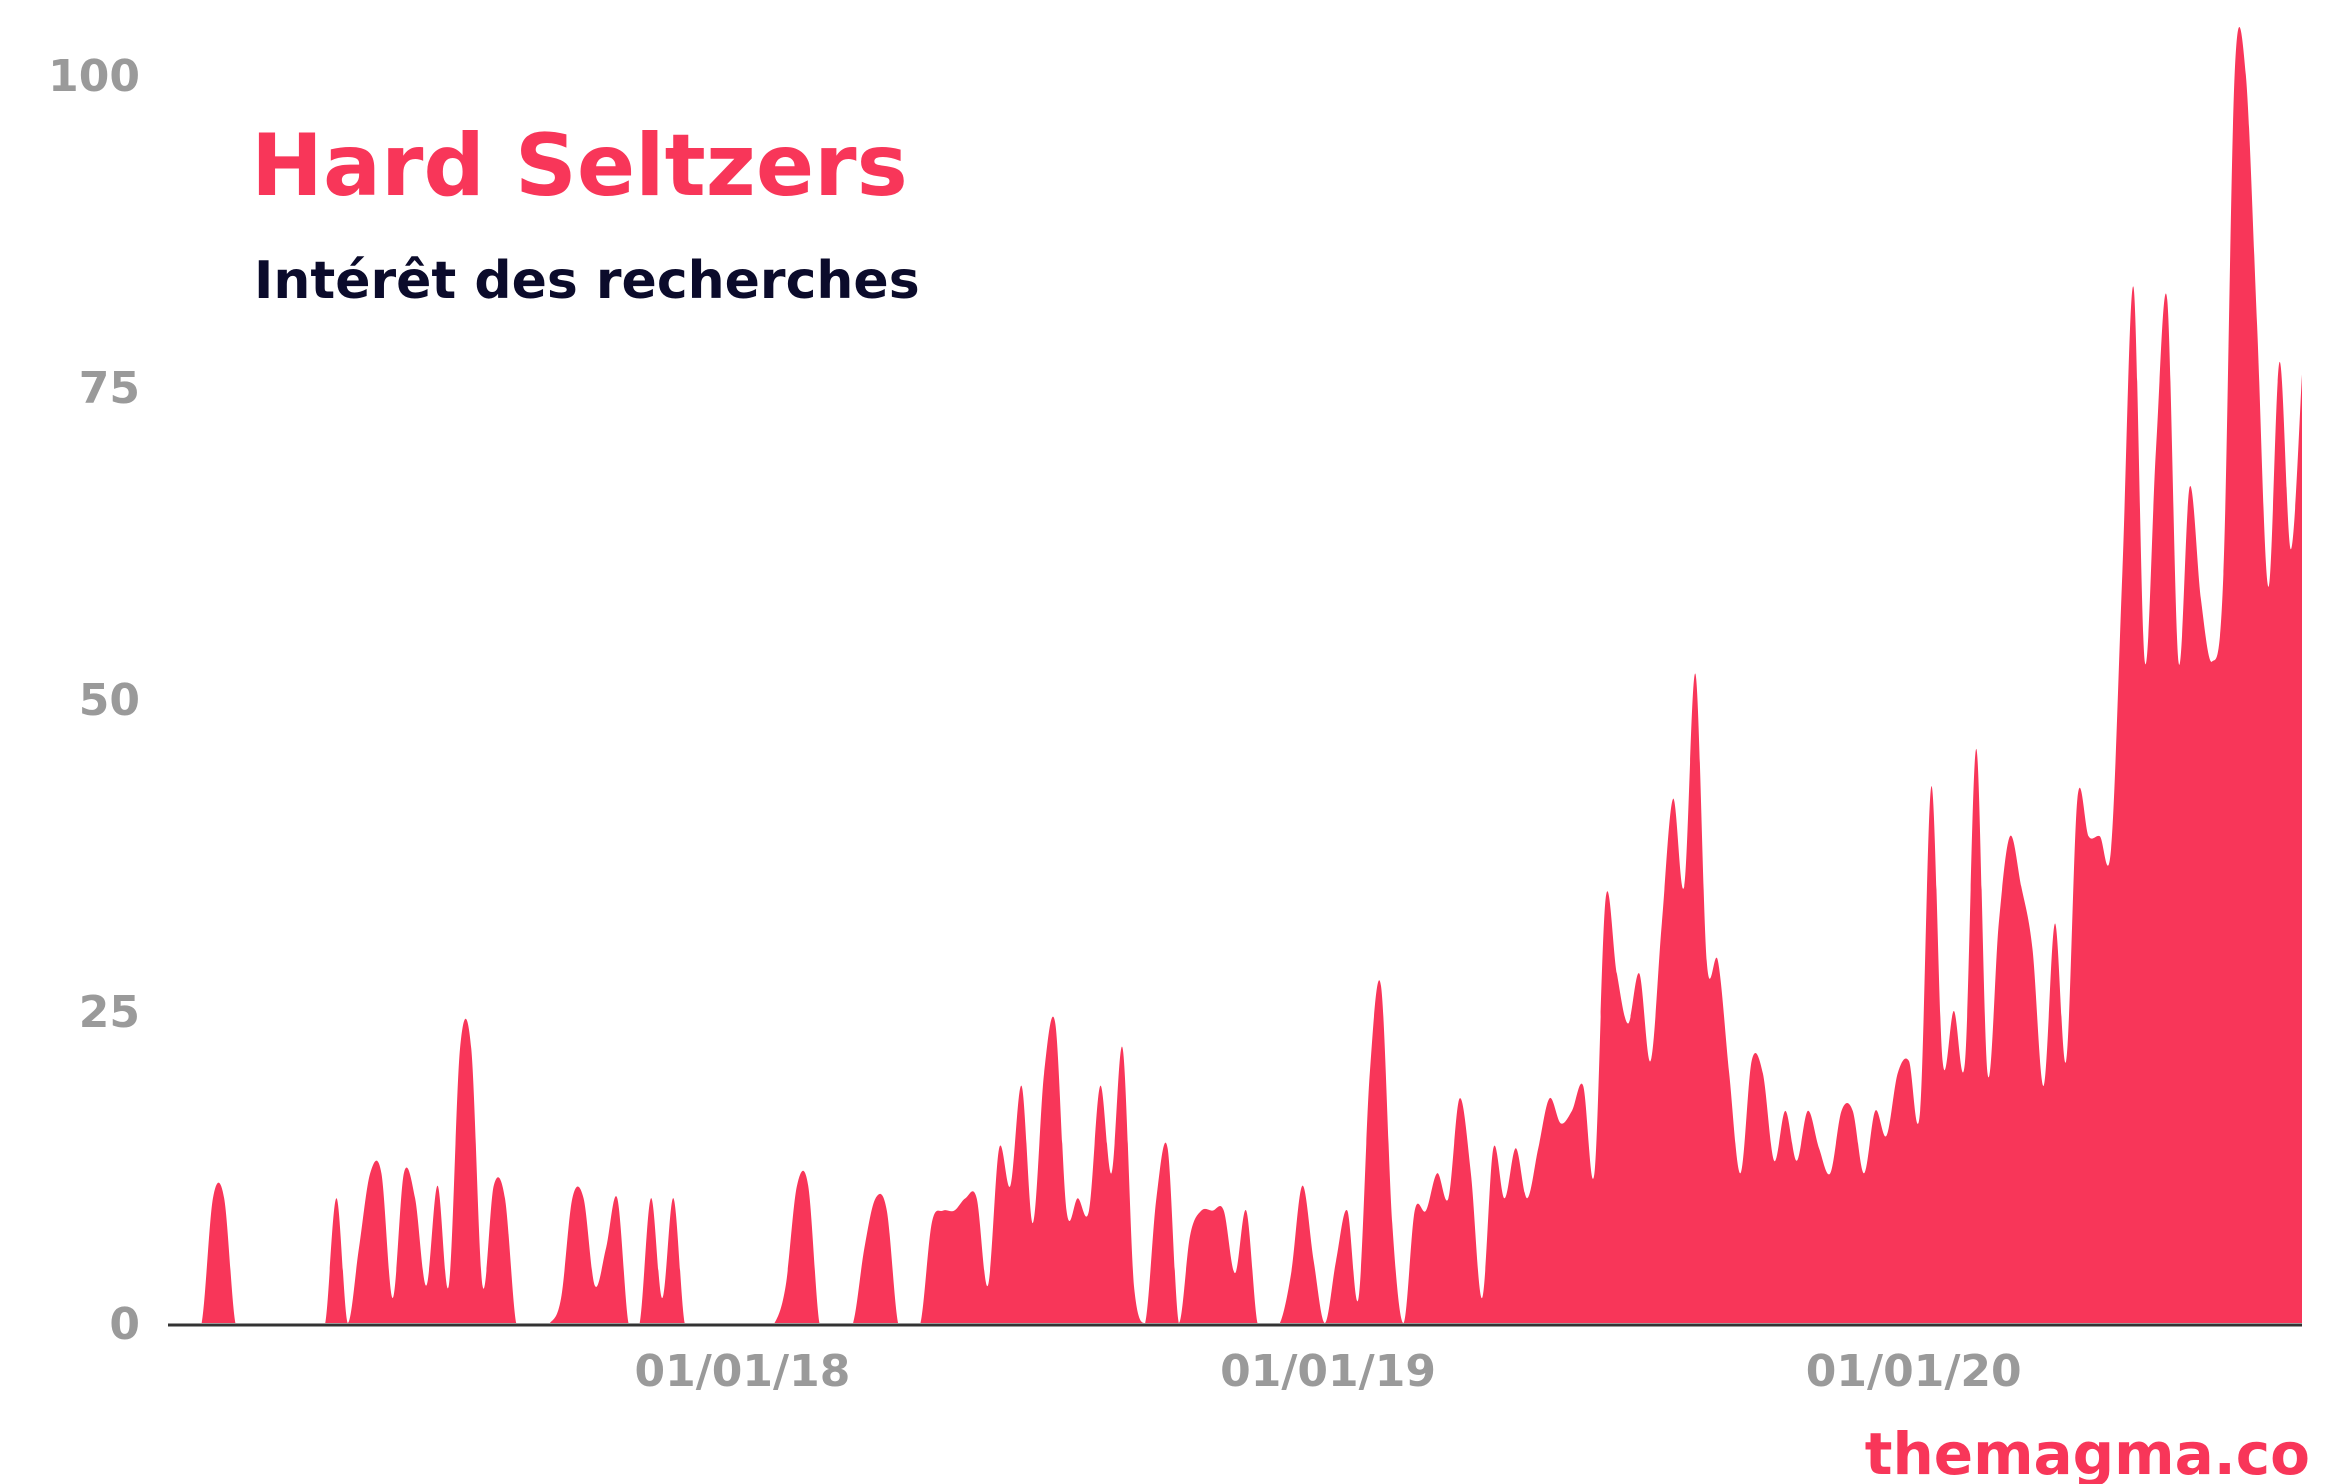 The width and height of the screenshot is (2332, 1484). Describe the element at coordinates (587, 281) in the screenshot. I see `chart-subtitle: Intérêt des recherches` at that location.